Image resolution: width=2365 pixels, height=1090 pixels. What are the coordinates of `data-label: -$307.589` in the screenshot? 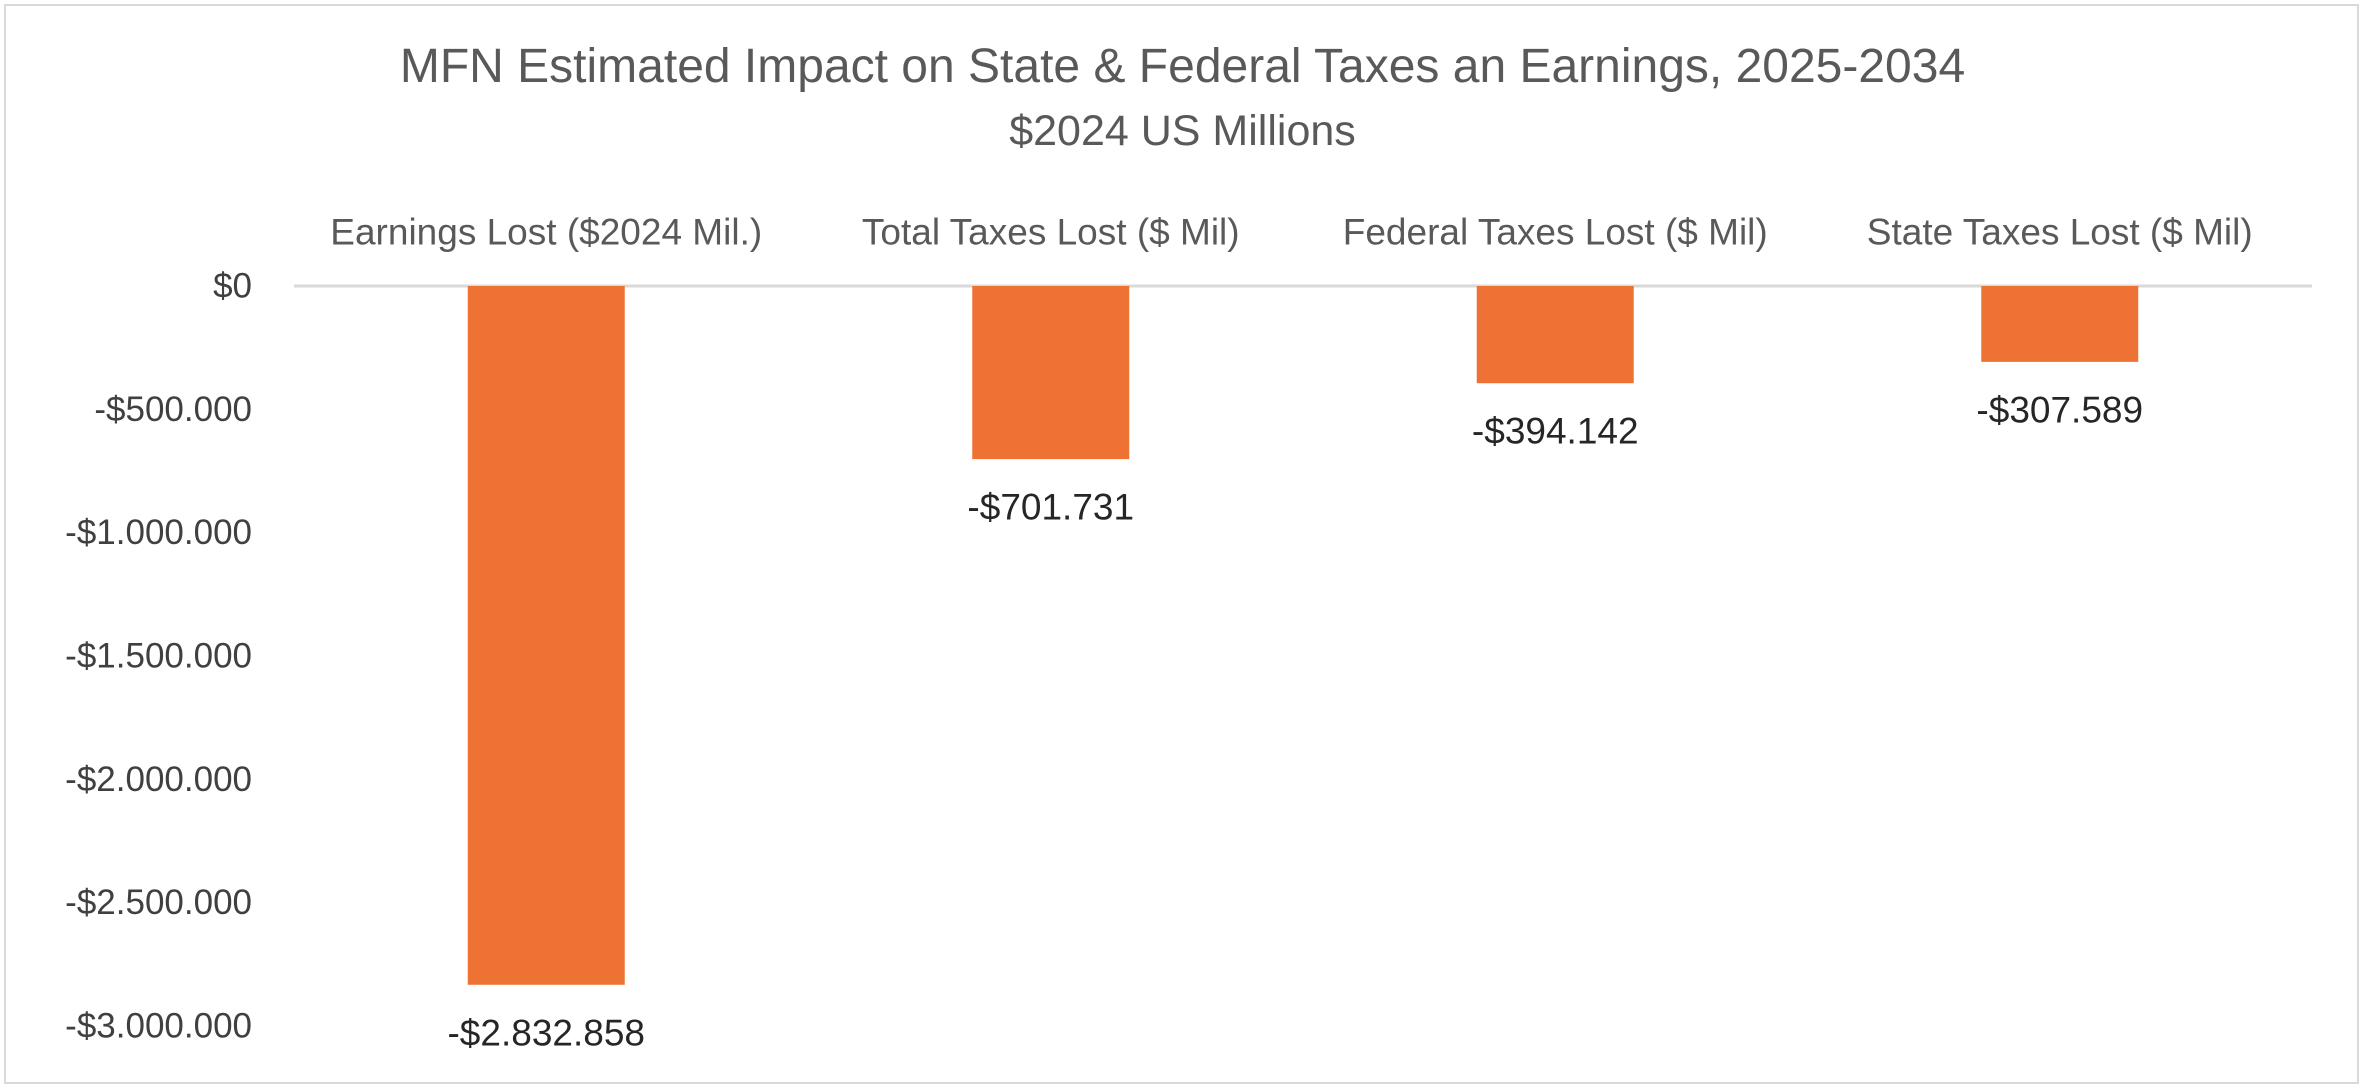 It's located at (2059, 409).